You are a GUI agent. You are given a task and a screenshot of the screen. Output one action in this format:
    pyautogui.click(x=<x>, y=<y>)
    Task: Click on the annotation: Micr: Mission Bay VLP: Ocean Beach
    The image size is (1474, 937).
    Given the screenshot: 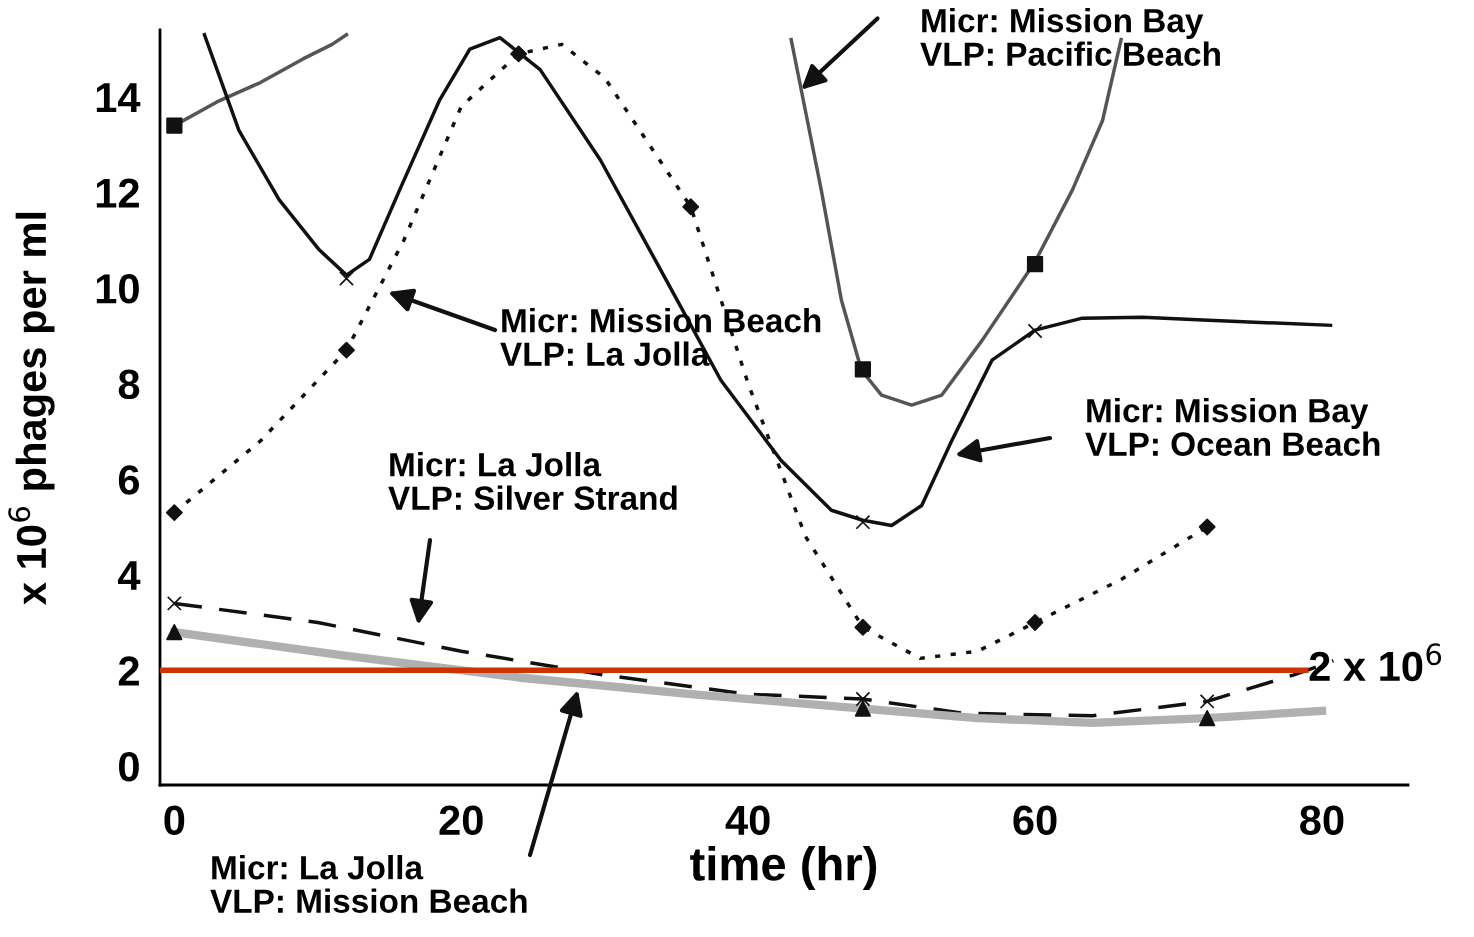 What is the action you would take?
    pyautogui.click(x=1232, y=427)
    